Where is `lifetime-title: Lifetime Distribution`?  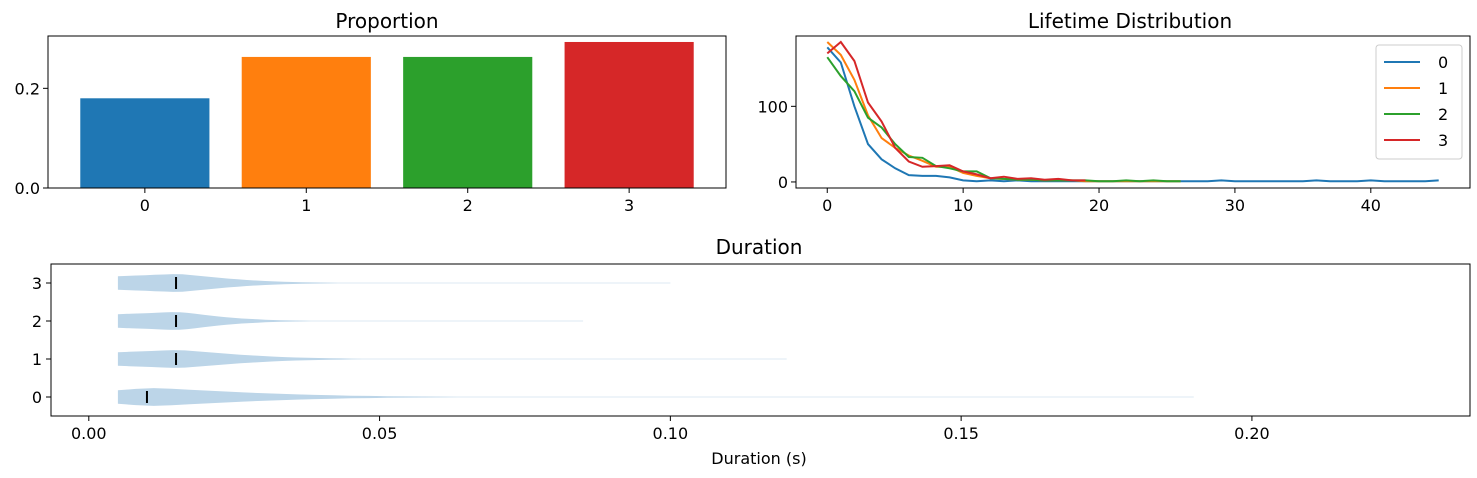 lifetime-title: Lifetime Distribution is located at coordinates (1130, 21).